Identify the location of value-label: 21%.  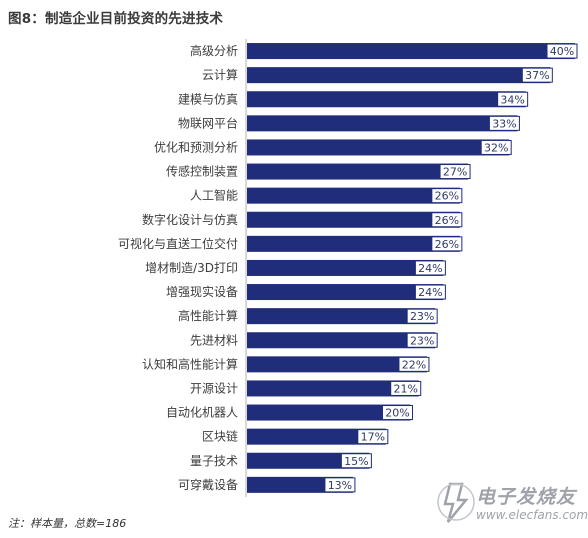
(405, 388).